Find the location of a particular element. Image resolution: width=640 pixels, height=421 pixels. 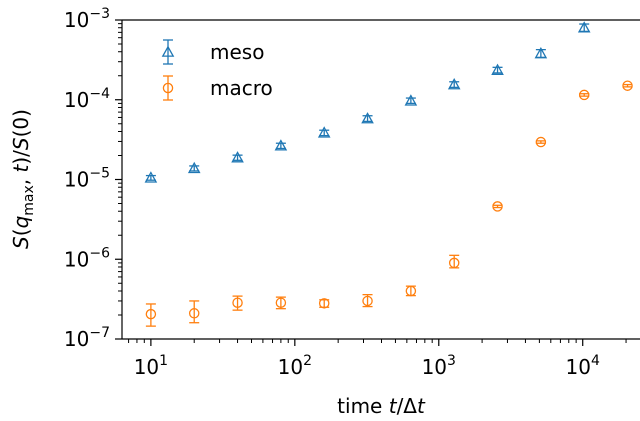

legend-label: meso is located at coordinates (237, 52).